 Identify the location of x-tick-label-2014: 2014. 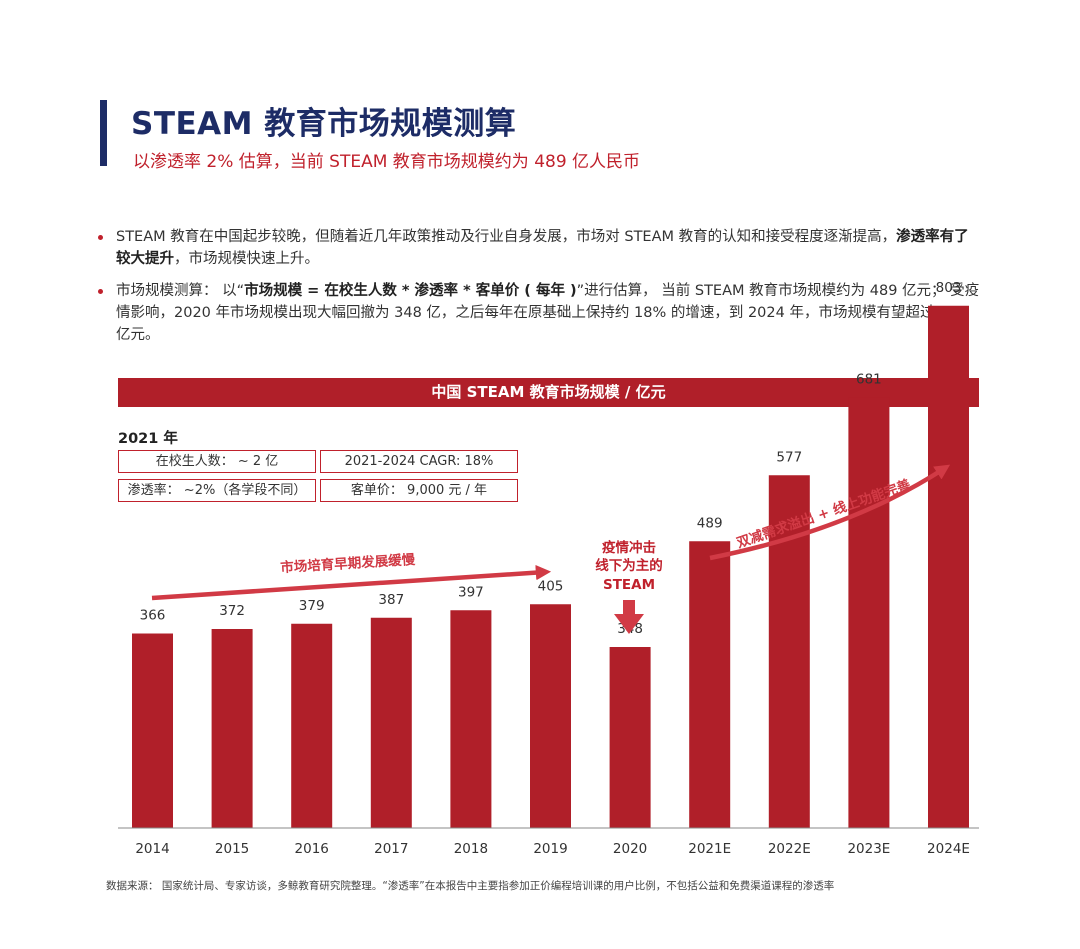
(152, 849).